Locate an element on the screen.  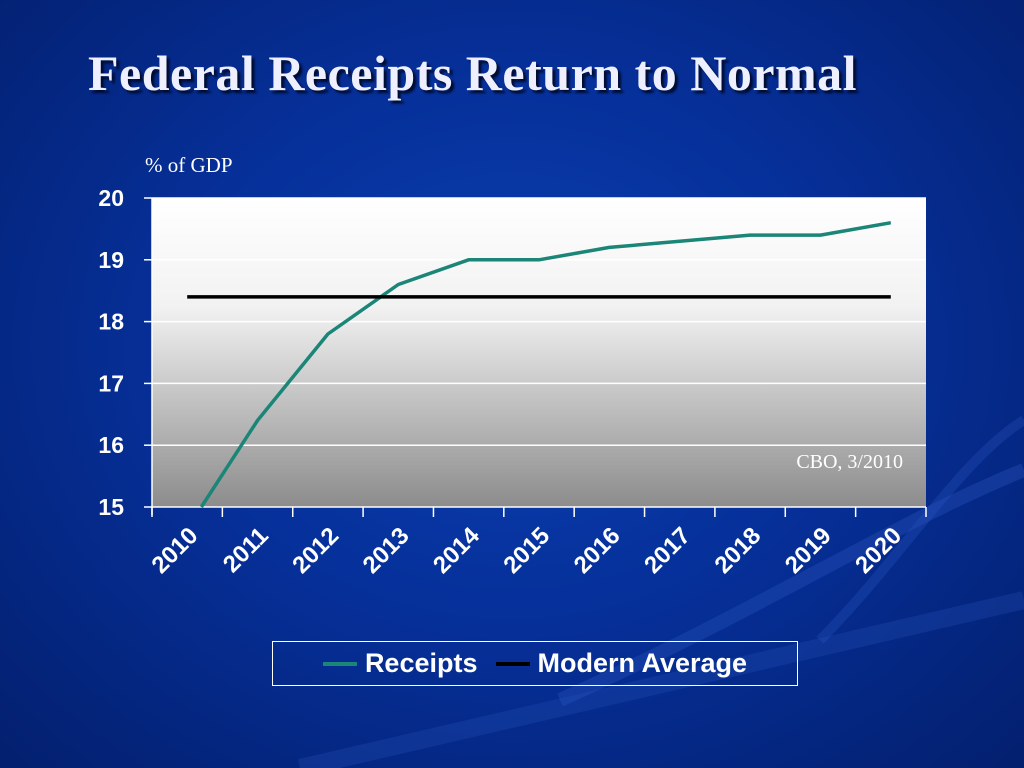
x-tick-label: 2015 is located at coordinates (526, 550).